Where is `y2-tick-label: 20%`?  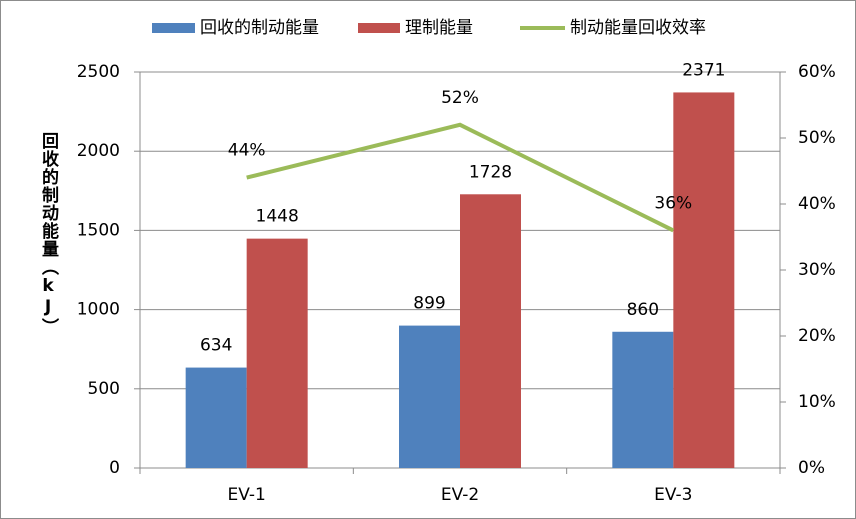 y2-tick-label: 20% is located at coordinates (817, 336).